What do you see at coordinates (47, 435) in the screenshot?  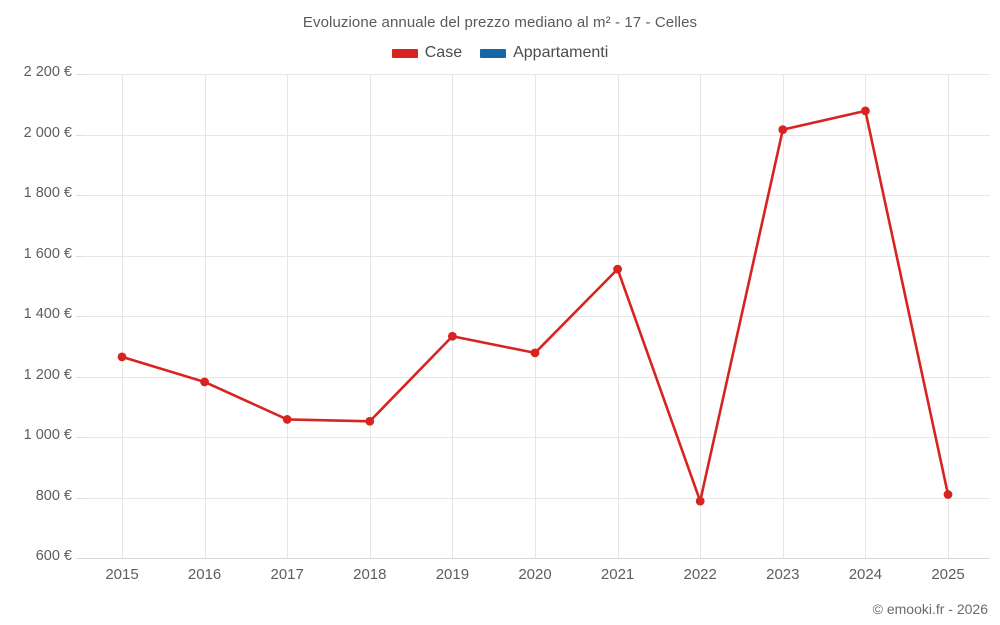 I see `y-axis-tick-label: 1 000 €` at bounding box center [47, 435].